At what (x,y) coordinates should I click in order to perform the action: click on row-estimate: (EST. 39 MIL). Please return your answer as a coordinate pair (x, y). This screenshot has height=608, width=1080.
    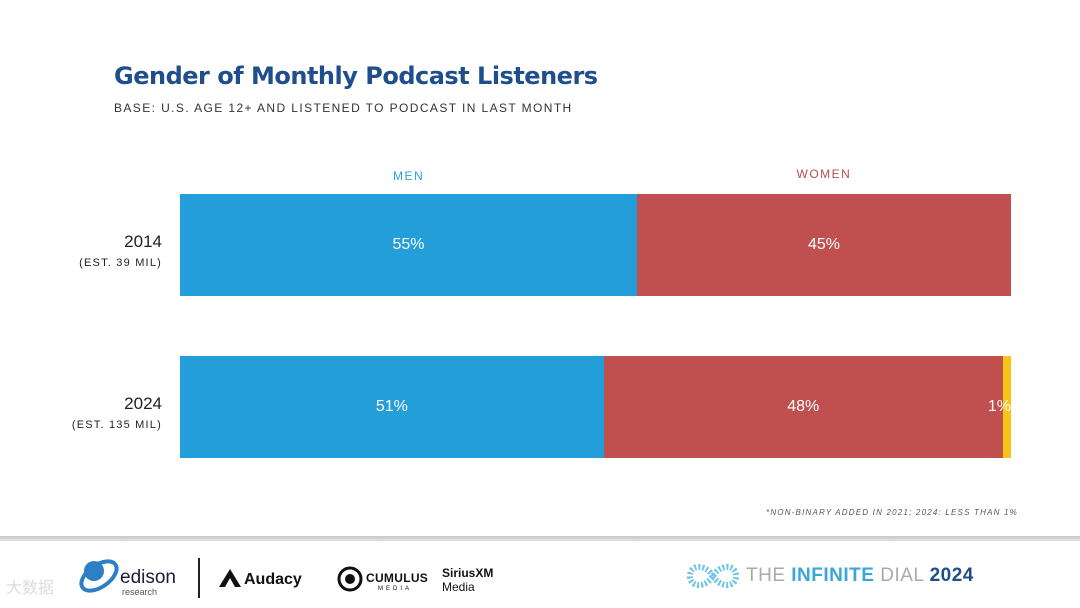
    Looking at the image, I should click on (120, 263).